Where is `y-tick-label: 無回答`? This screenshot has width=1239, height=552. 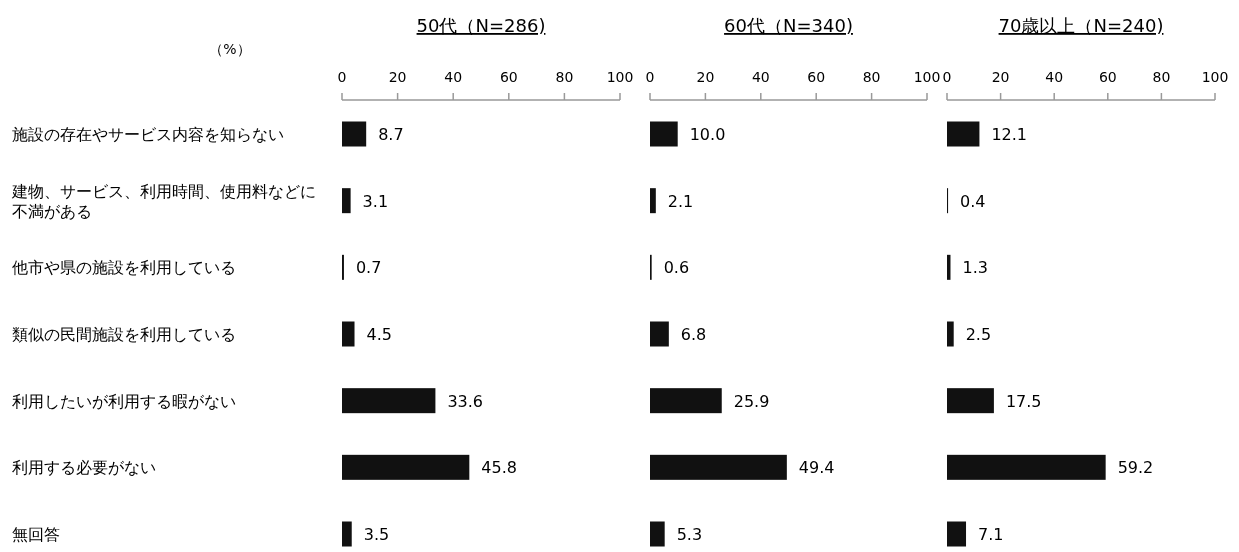
y-tick-label: 無回答 is located at coordinates (36, 534).